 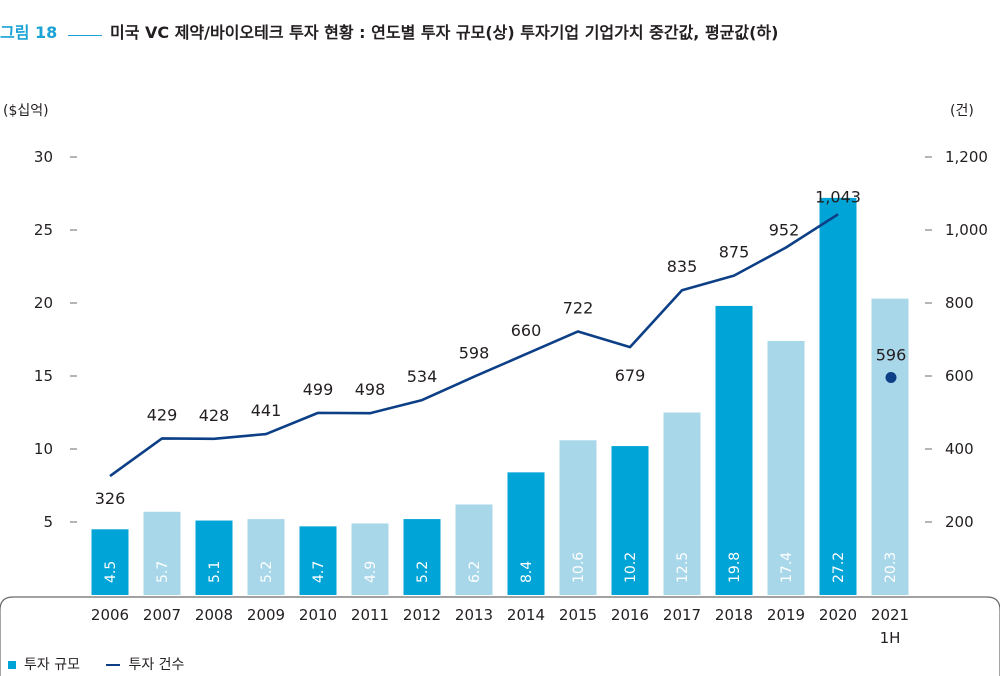 What do you see at coordinates (43, 303) in the screenshot?
I see `y-tick-left-label: 20` at bounding box center [43, 303].